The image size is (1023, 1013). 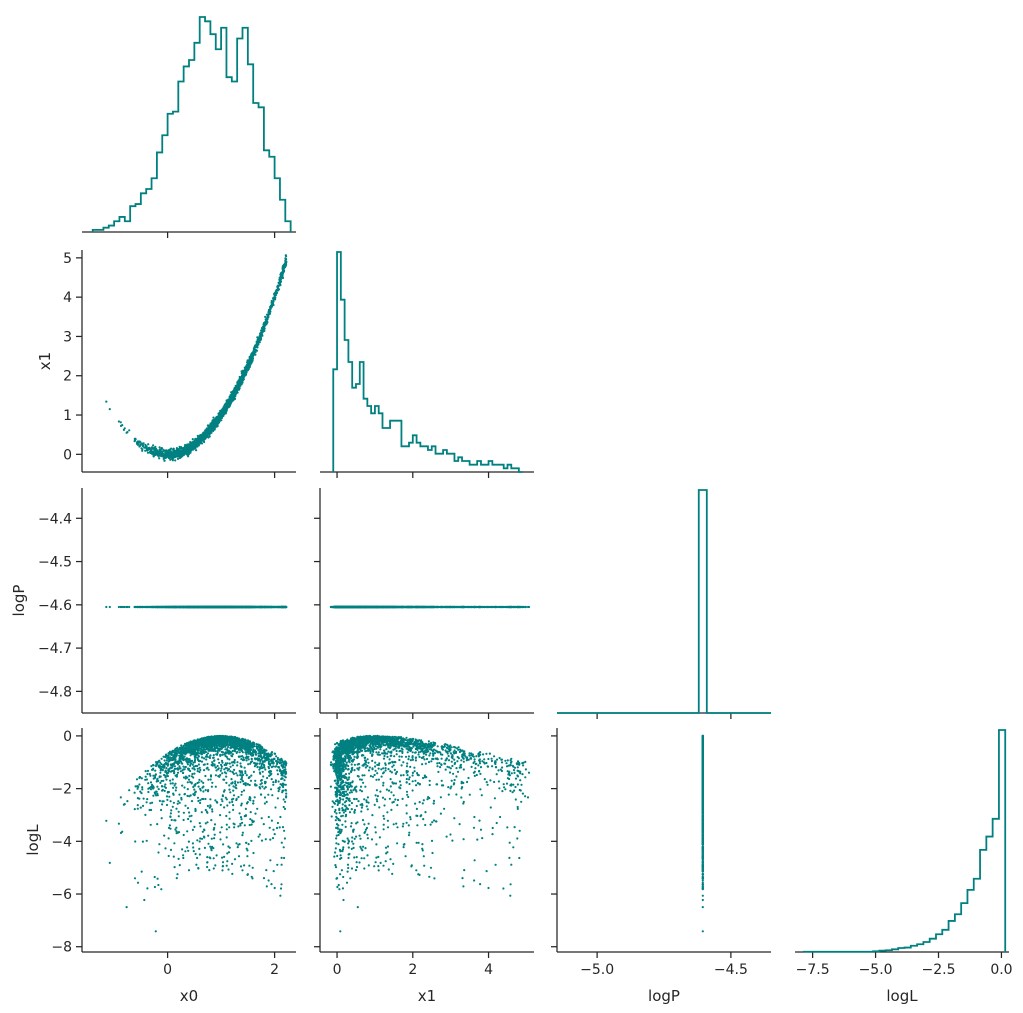 I want to click on y-tick-label: 3, so click(x=67, y=337).